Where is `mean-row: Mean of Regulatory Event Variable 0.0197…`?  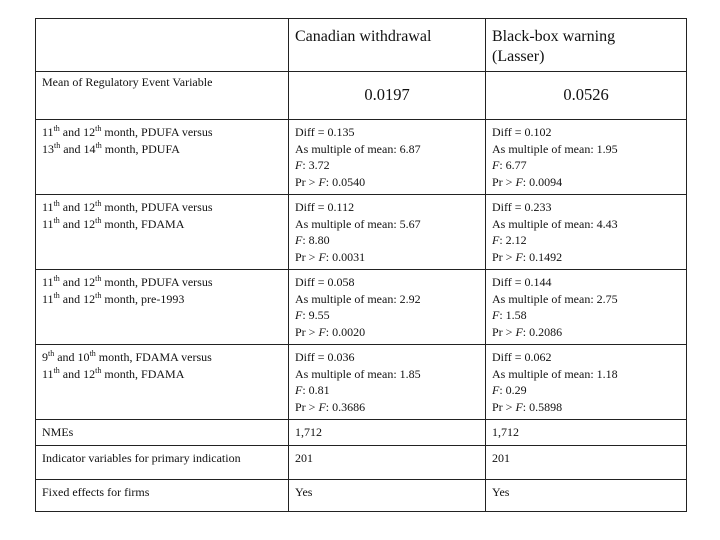
mean-row: Mean of Regulatory Event Variable 0.0197… is located at coordinates (361, 95).